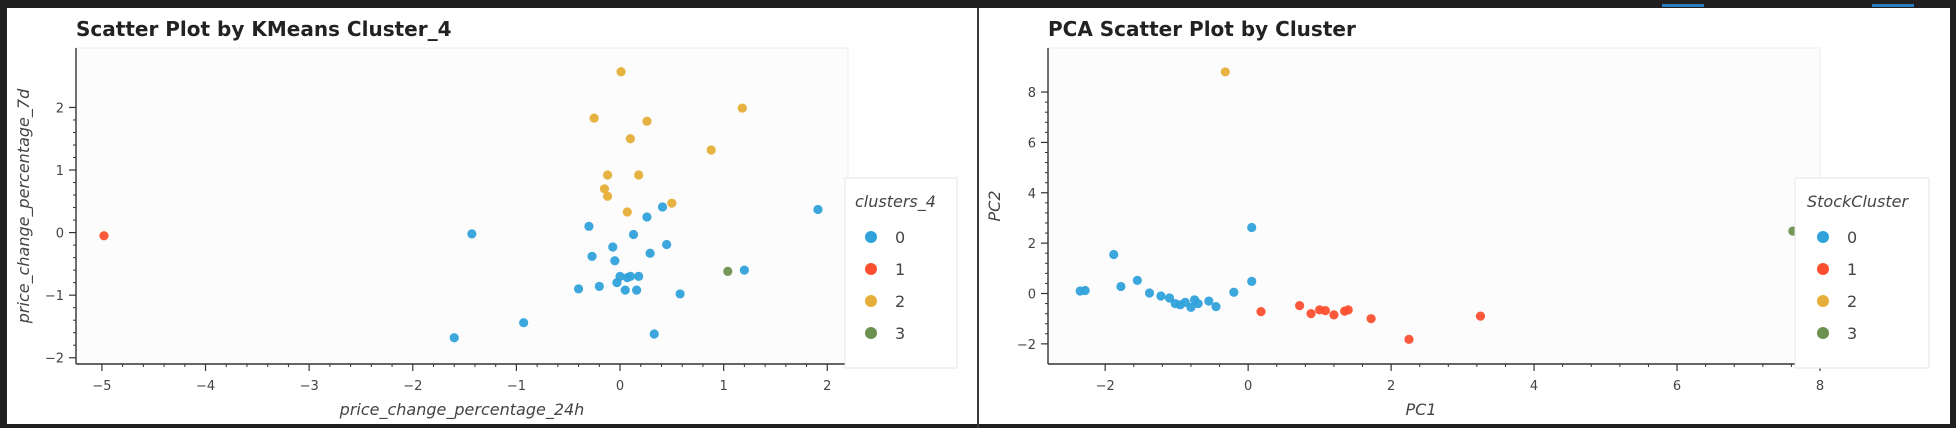  Describe the element at coordinates (994, 206) in the screenshot. I see `y-axis-label: PC2` at that location.